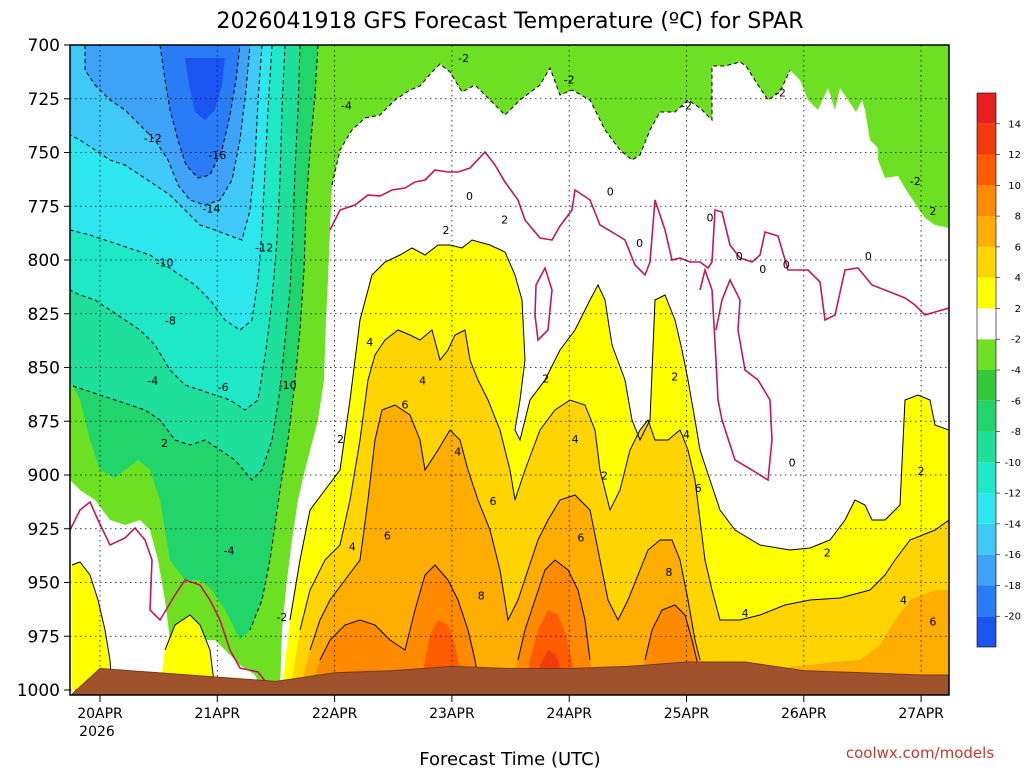 This screenshot has width=1024, height=768. What do you see at coordinates (1018, 278) in the screenshot?
I see `colorbar-tick-label: 4` at bounding box center [1018, 278].